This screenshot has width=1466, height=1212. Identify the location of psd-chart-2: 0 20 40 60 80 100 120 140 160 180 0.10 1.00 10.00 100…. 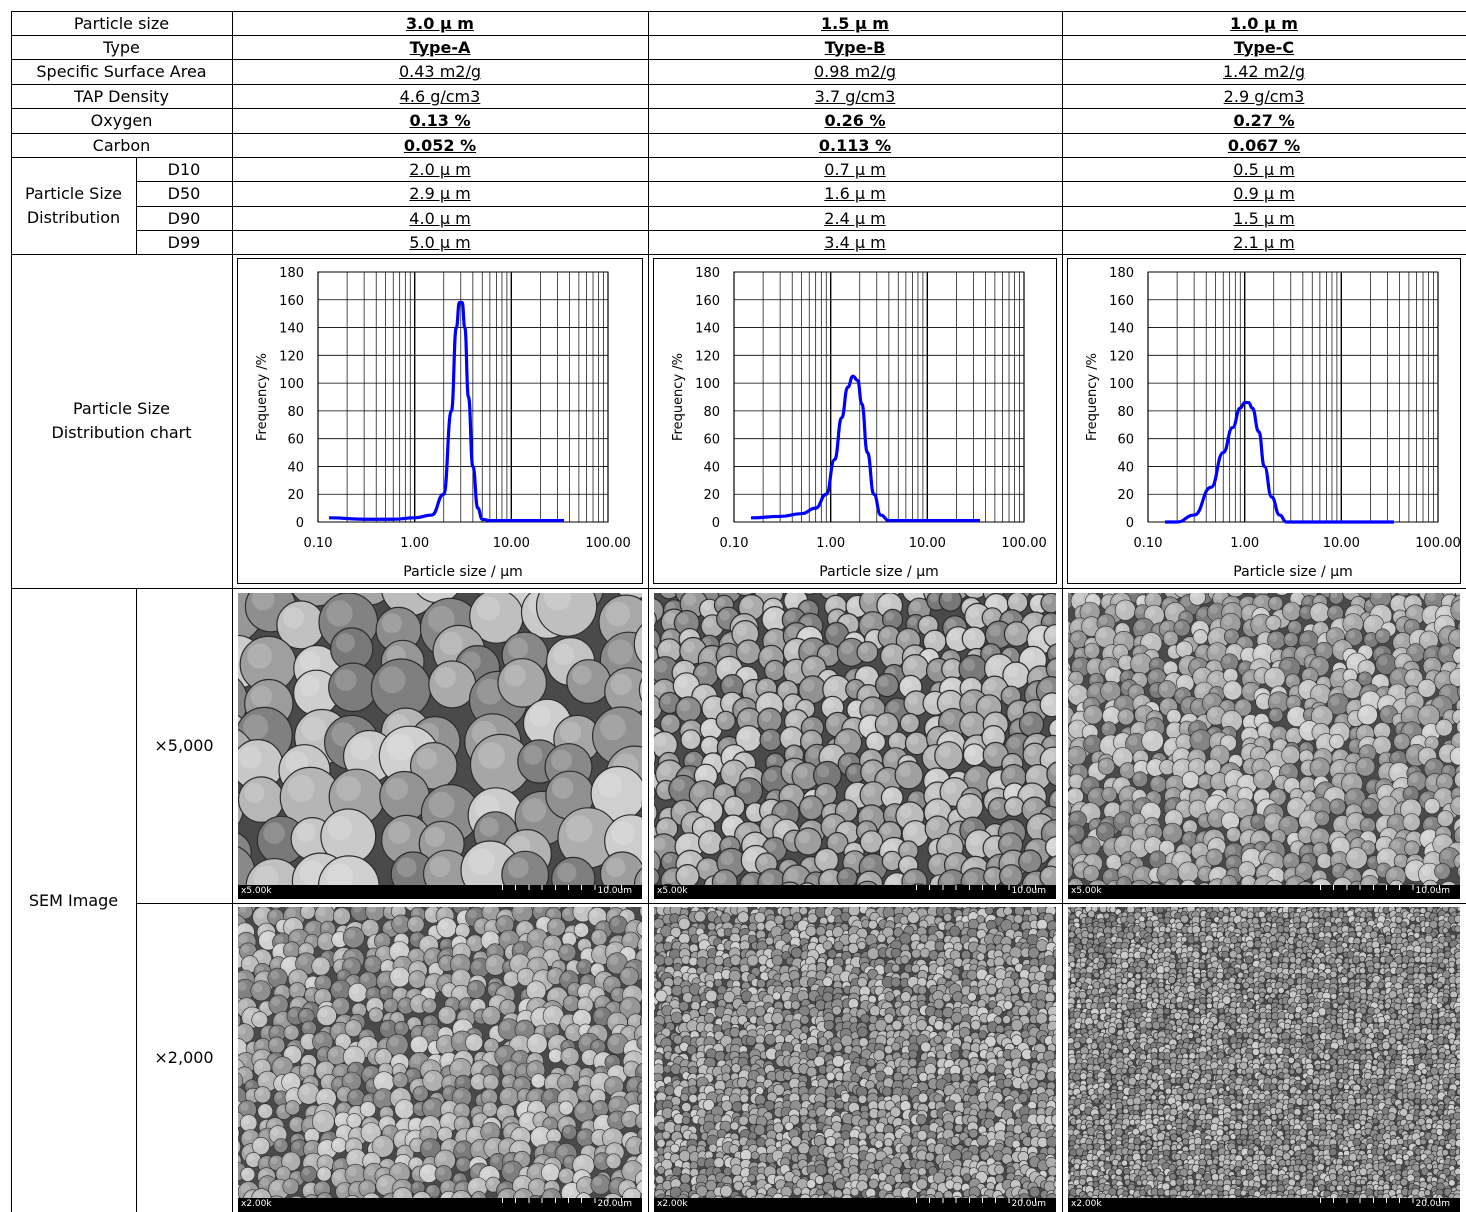
(855, 421).